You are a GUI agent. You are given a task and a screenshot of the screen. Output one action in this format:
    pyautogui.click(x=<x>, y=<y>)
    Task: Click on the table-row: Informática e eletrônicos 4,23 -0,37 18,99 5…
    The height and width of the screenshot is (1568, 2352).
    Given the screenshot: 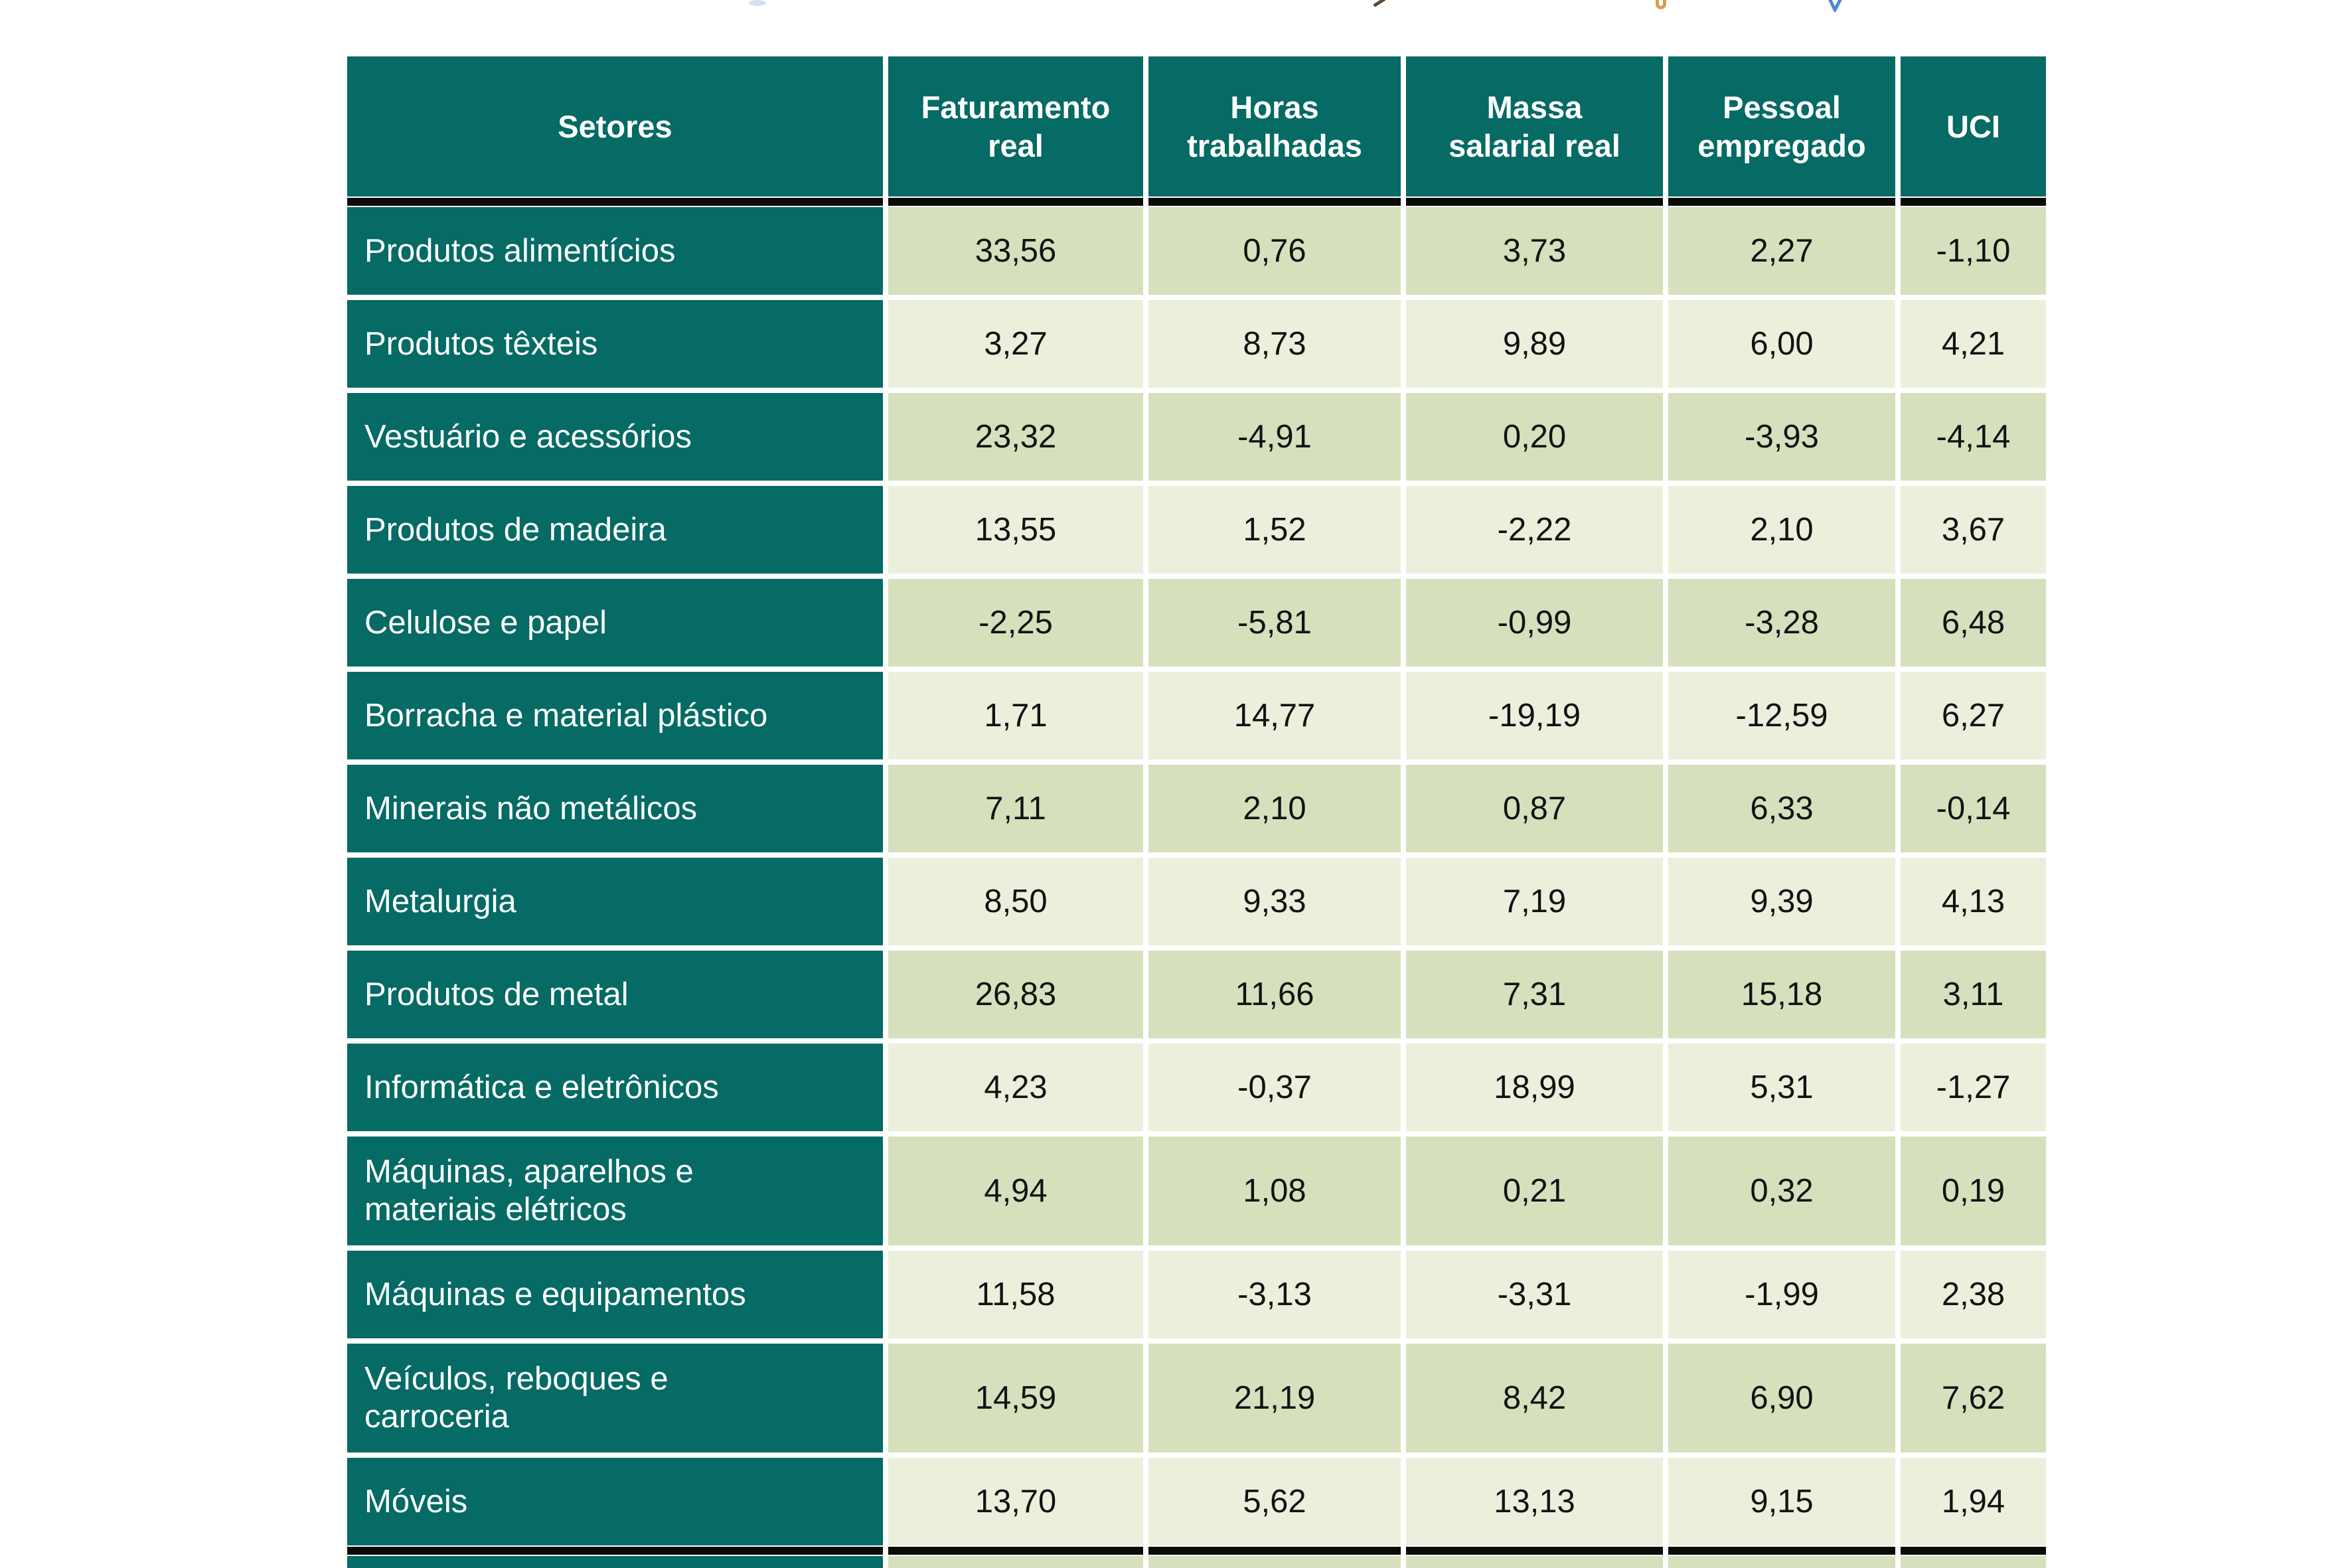 What is the action you would take?
    pyautogui.click(x=1197, y=1087)
    